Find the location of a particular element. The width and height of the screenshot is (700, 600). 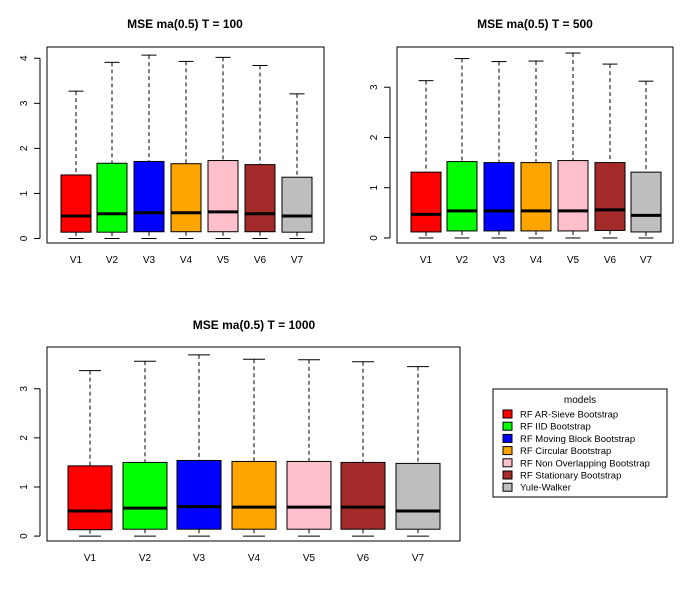

panel-title: MSE ma(0.5) T = 100 is located at coordinates (185, 24).